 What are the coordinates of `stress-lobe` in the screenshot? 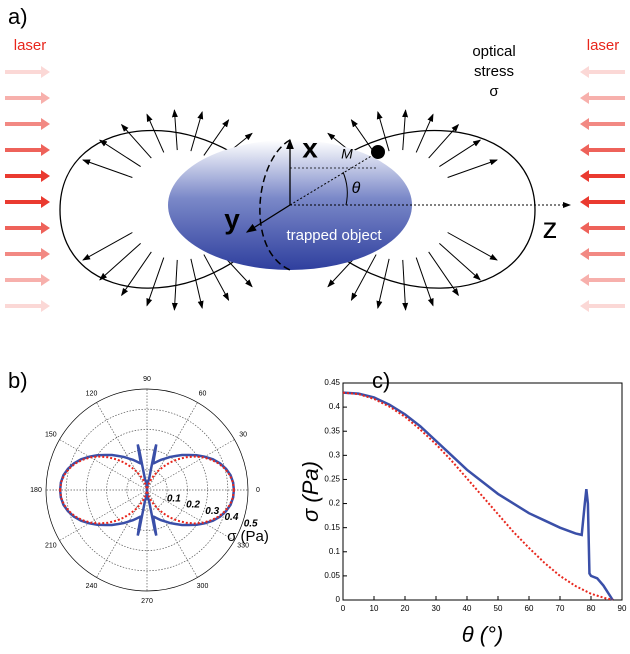 It's located at (412, 209).